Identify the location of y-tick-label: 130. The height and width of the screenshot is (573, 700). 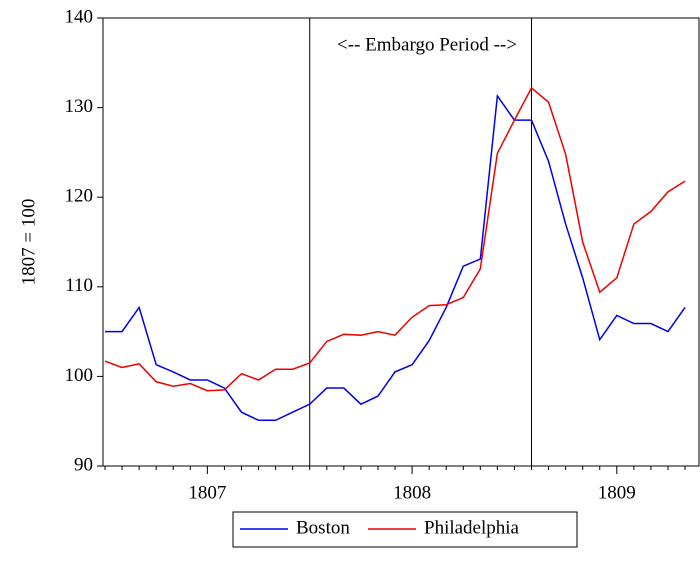
(79, 106).